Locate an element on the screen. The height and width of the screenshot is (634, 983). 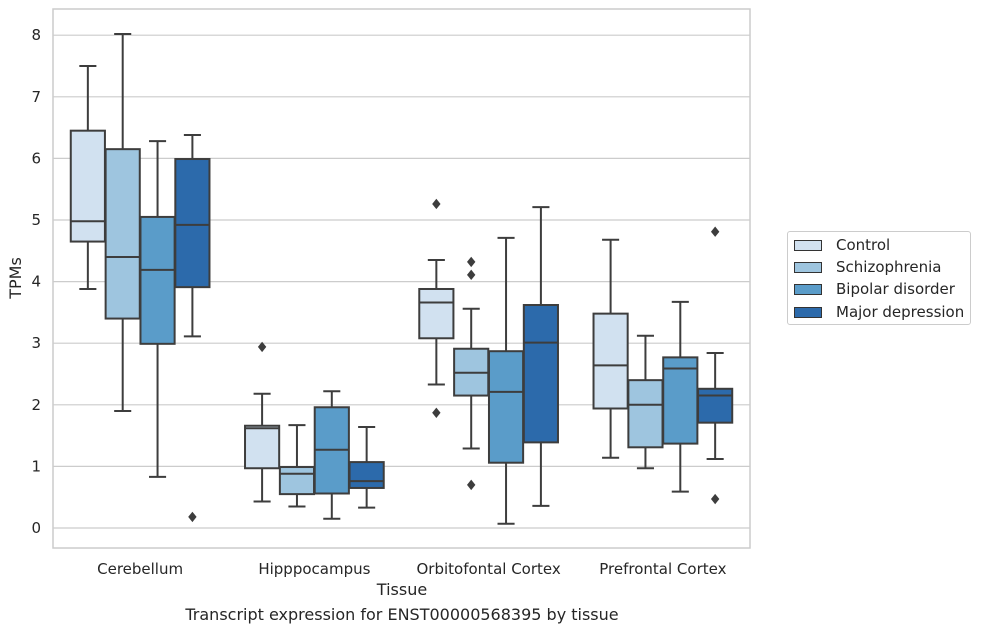
y-tick-label-5: 5 is located at coordinates (36, 220).